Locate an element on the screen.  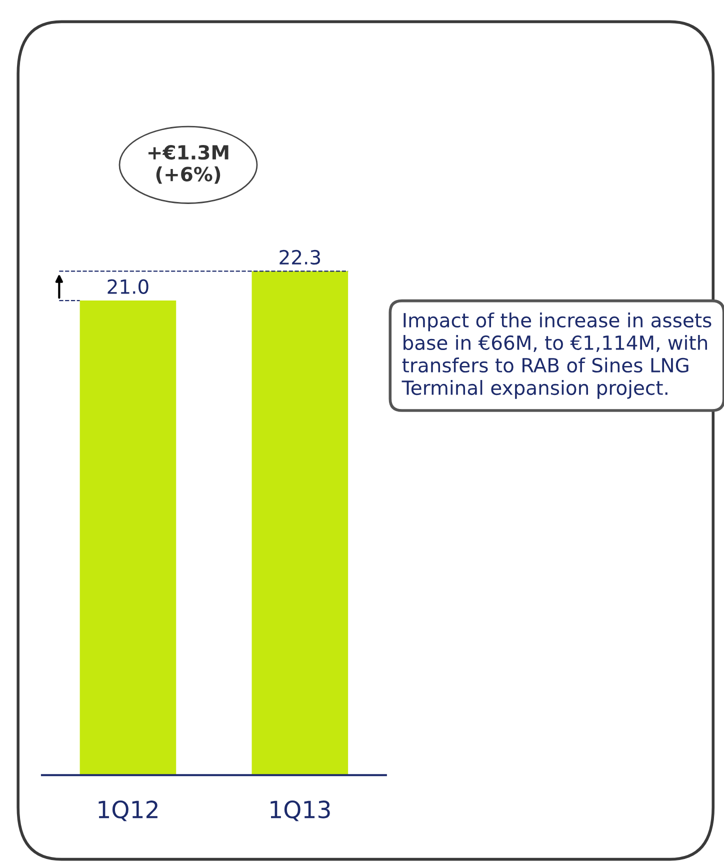
data-label: 21.0 is located at coordinates (128, 286).